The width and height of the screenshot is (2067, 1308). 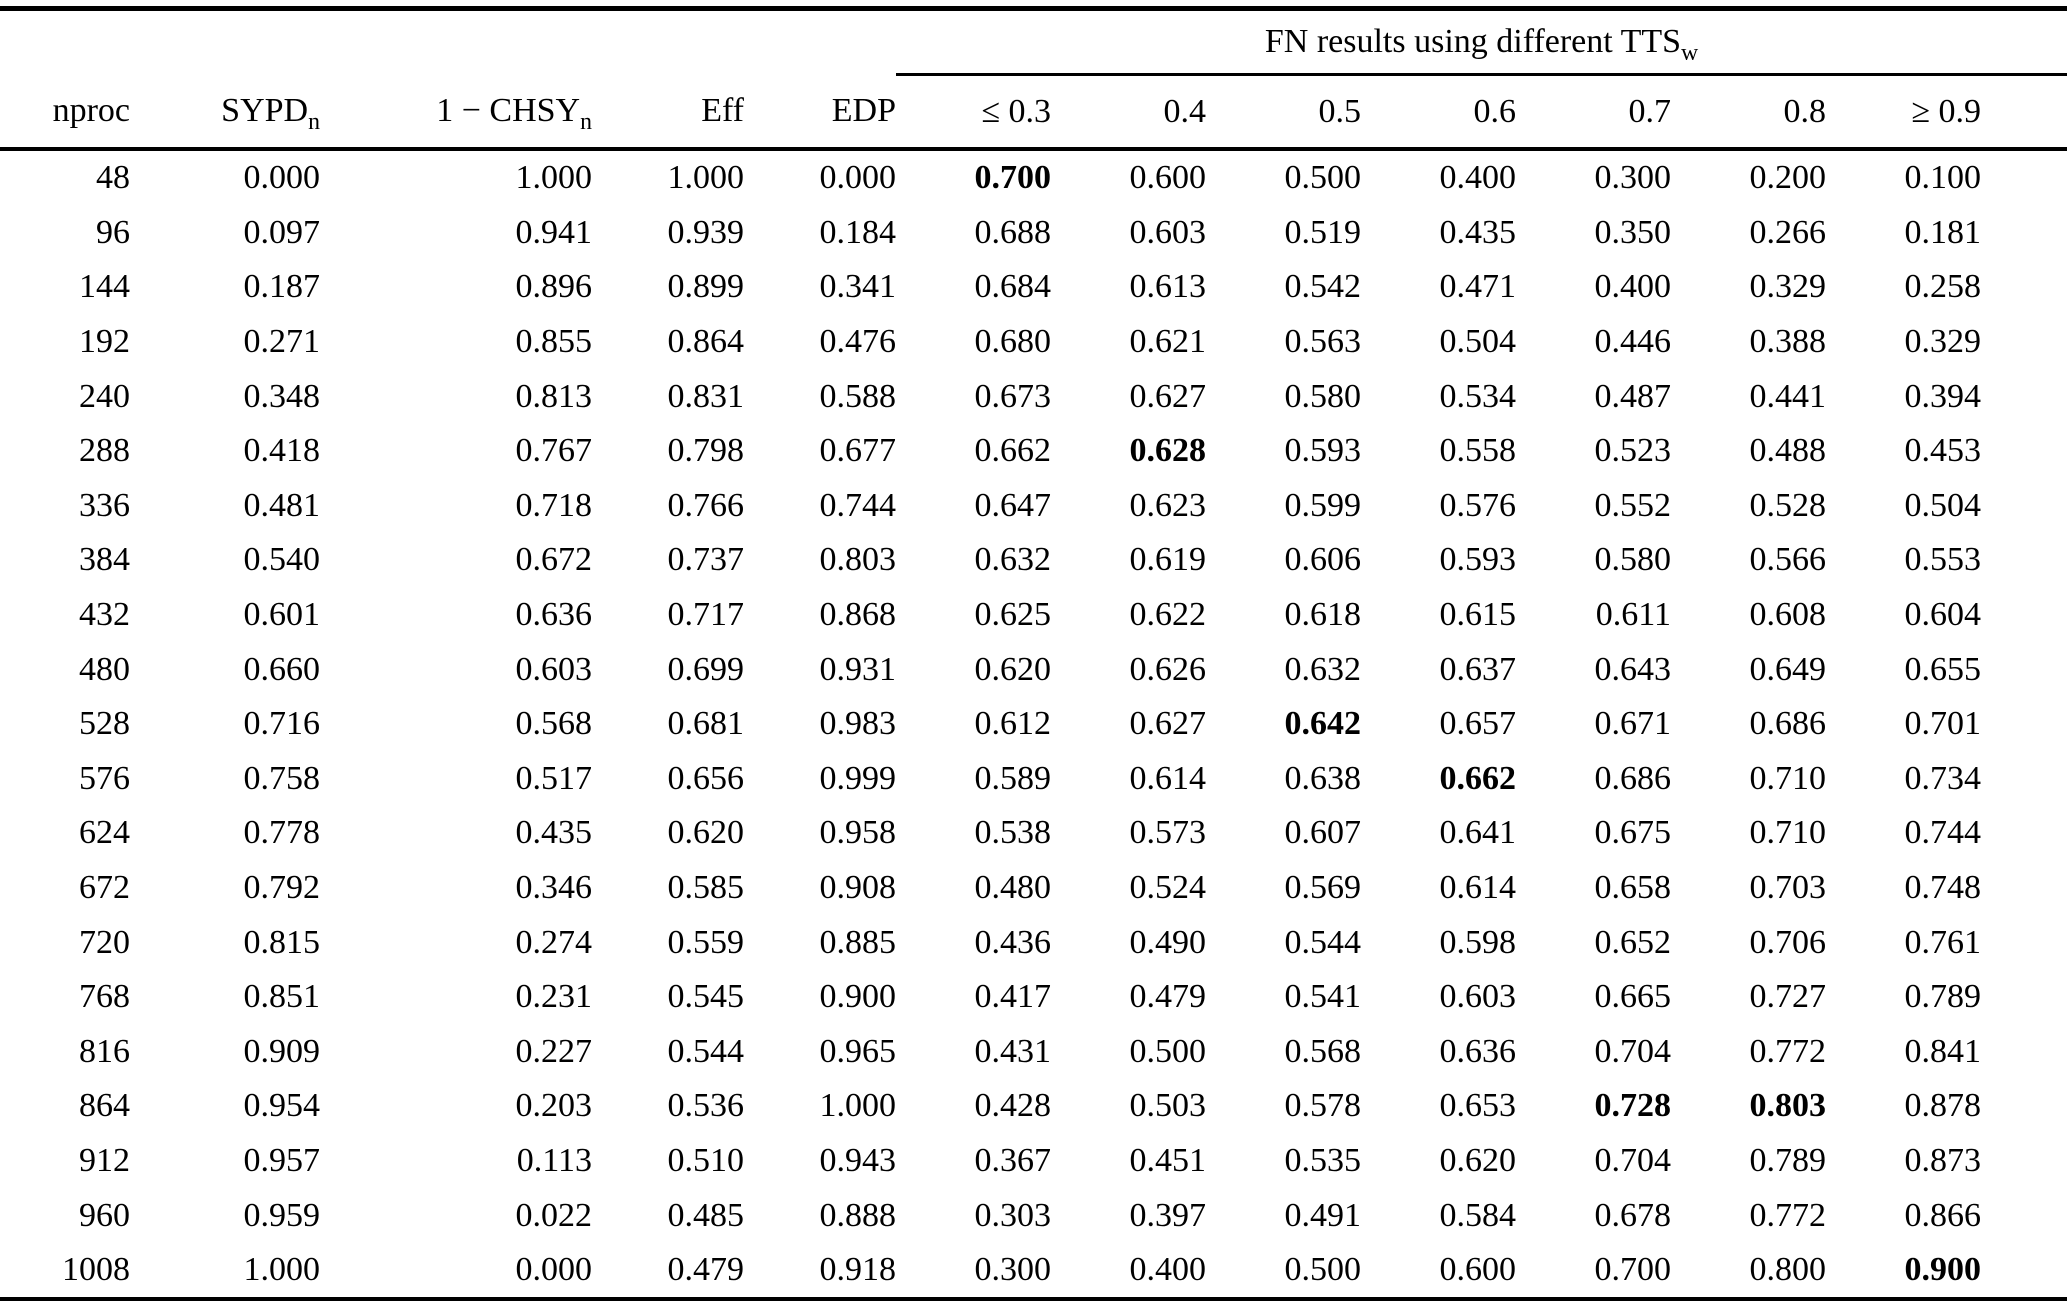 What do you see at coordinates (706, 342) in the screenshot?
I see `value-cell: 0.864` at bounding box center [706, 342].